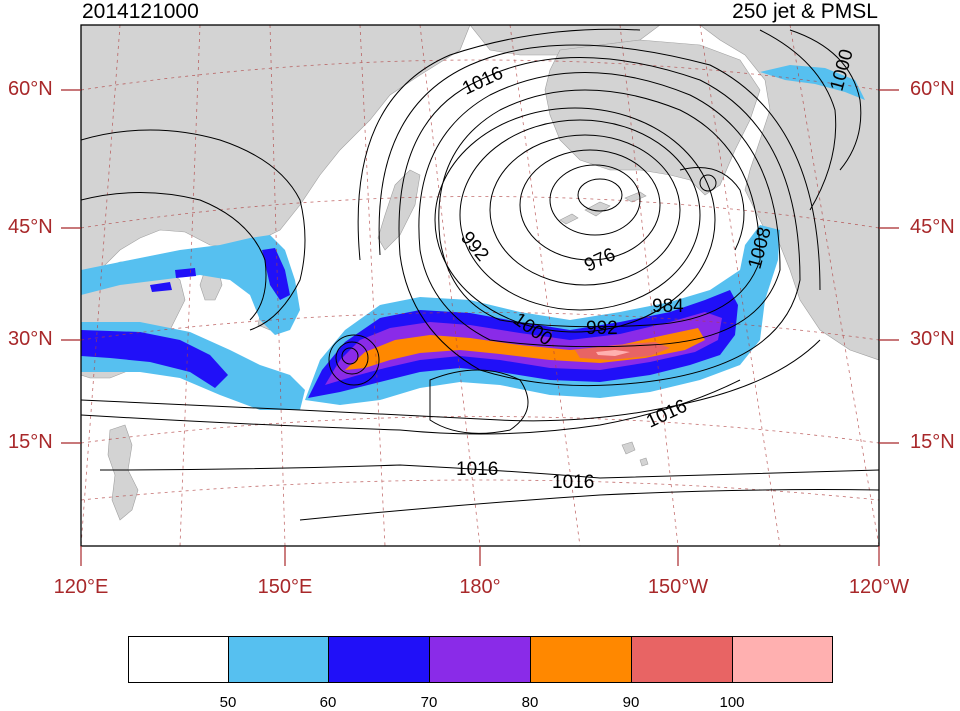  What do you see at coordinates (678, 587) in the screenshot?
I see `lon-label: 150°W` at bounding box center [678, 587].